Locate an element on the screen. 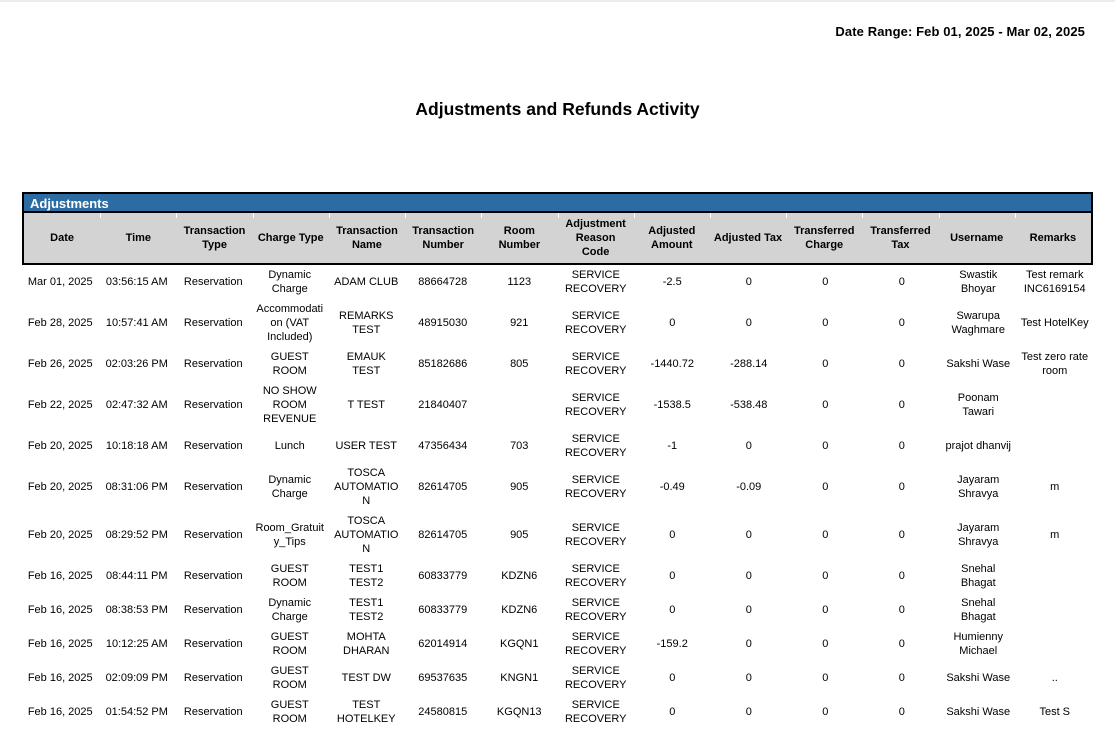  col-header-remarks: Remarks is located at coordinates (1052, 238).